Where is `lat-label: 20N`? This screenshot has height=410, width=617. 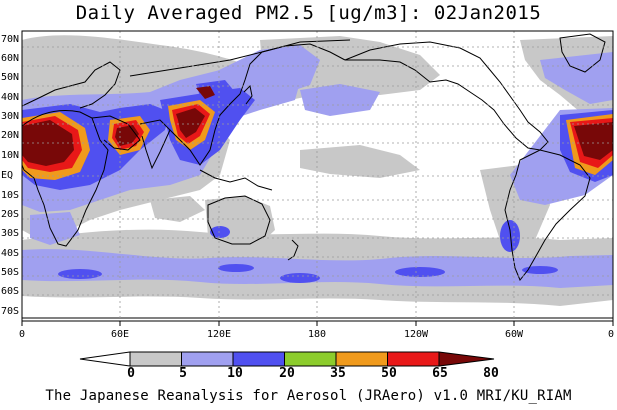
lat-label: 20N is located at coordinates (10, 135).